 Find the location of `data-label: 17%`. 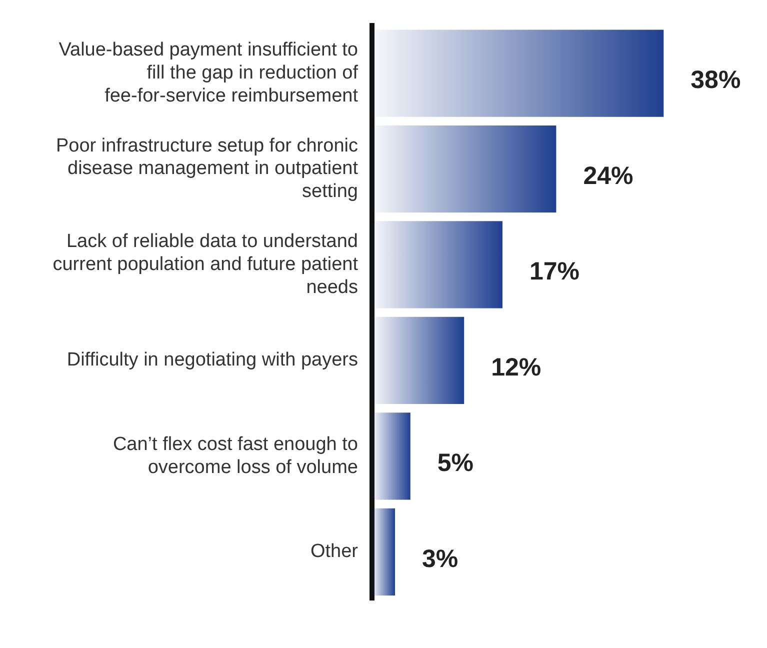

data-label: 17% is located at coordinates (554, 272).